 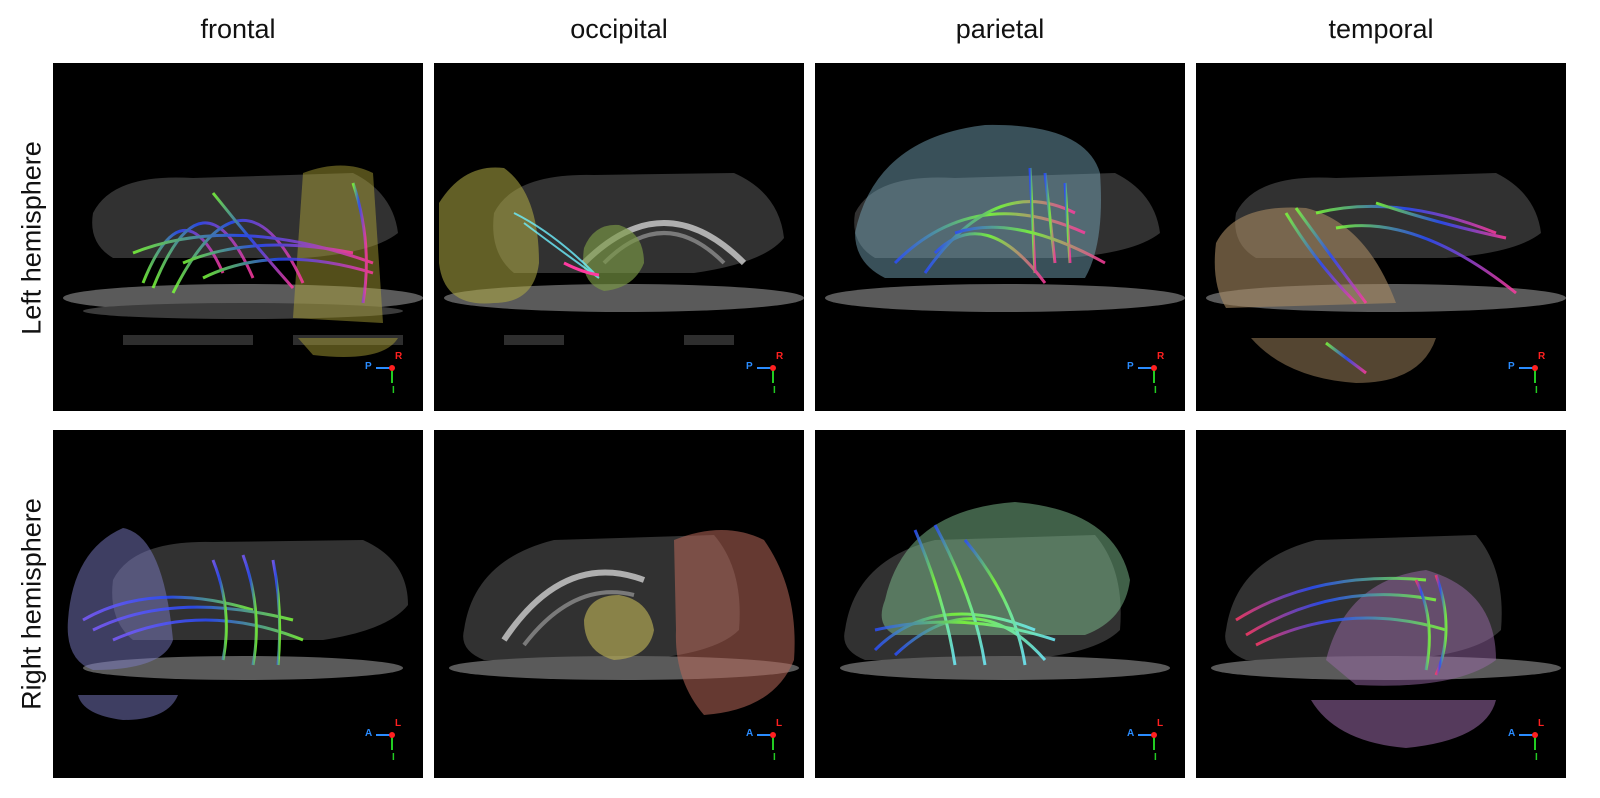 I want to click on row-title-left-hemisphere: Left hemisphere, so click(x=31, y=238).